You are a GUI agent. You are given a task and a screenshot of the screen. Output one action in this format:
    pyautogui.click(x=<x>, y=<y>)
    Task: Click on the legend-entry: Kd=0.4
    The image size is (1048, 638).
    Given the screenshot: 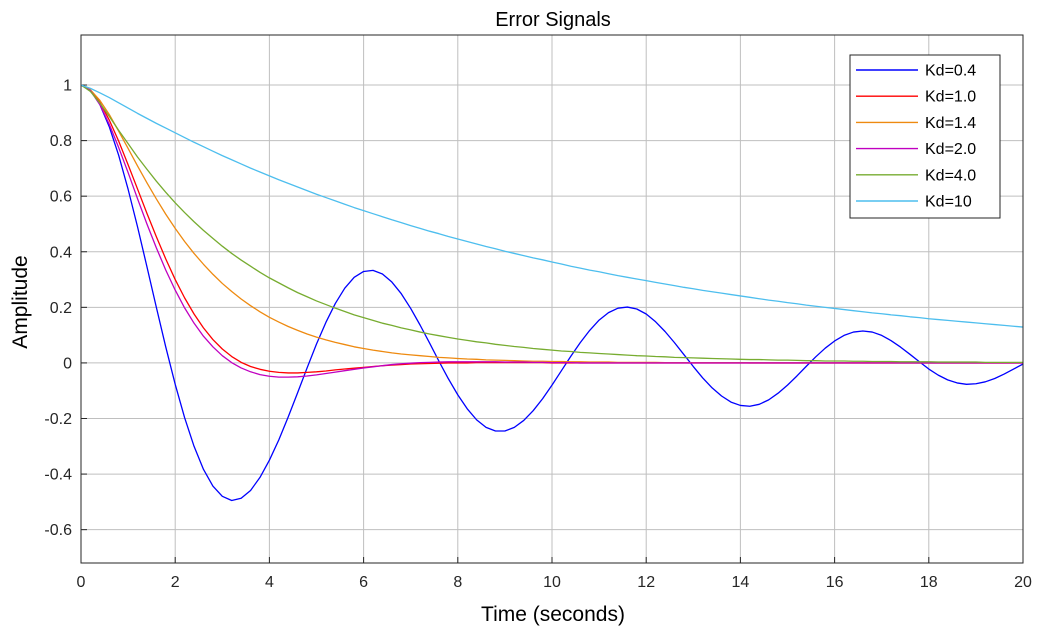 What is the action you would take?
    pyautogui.click(x=950, y=71)
    